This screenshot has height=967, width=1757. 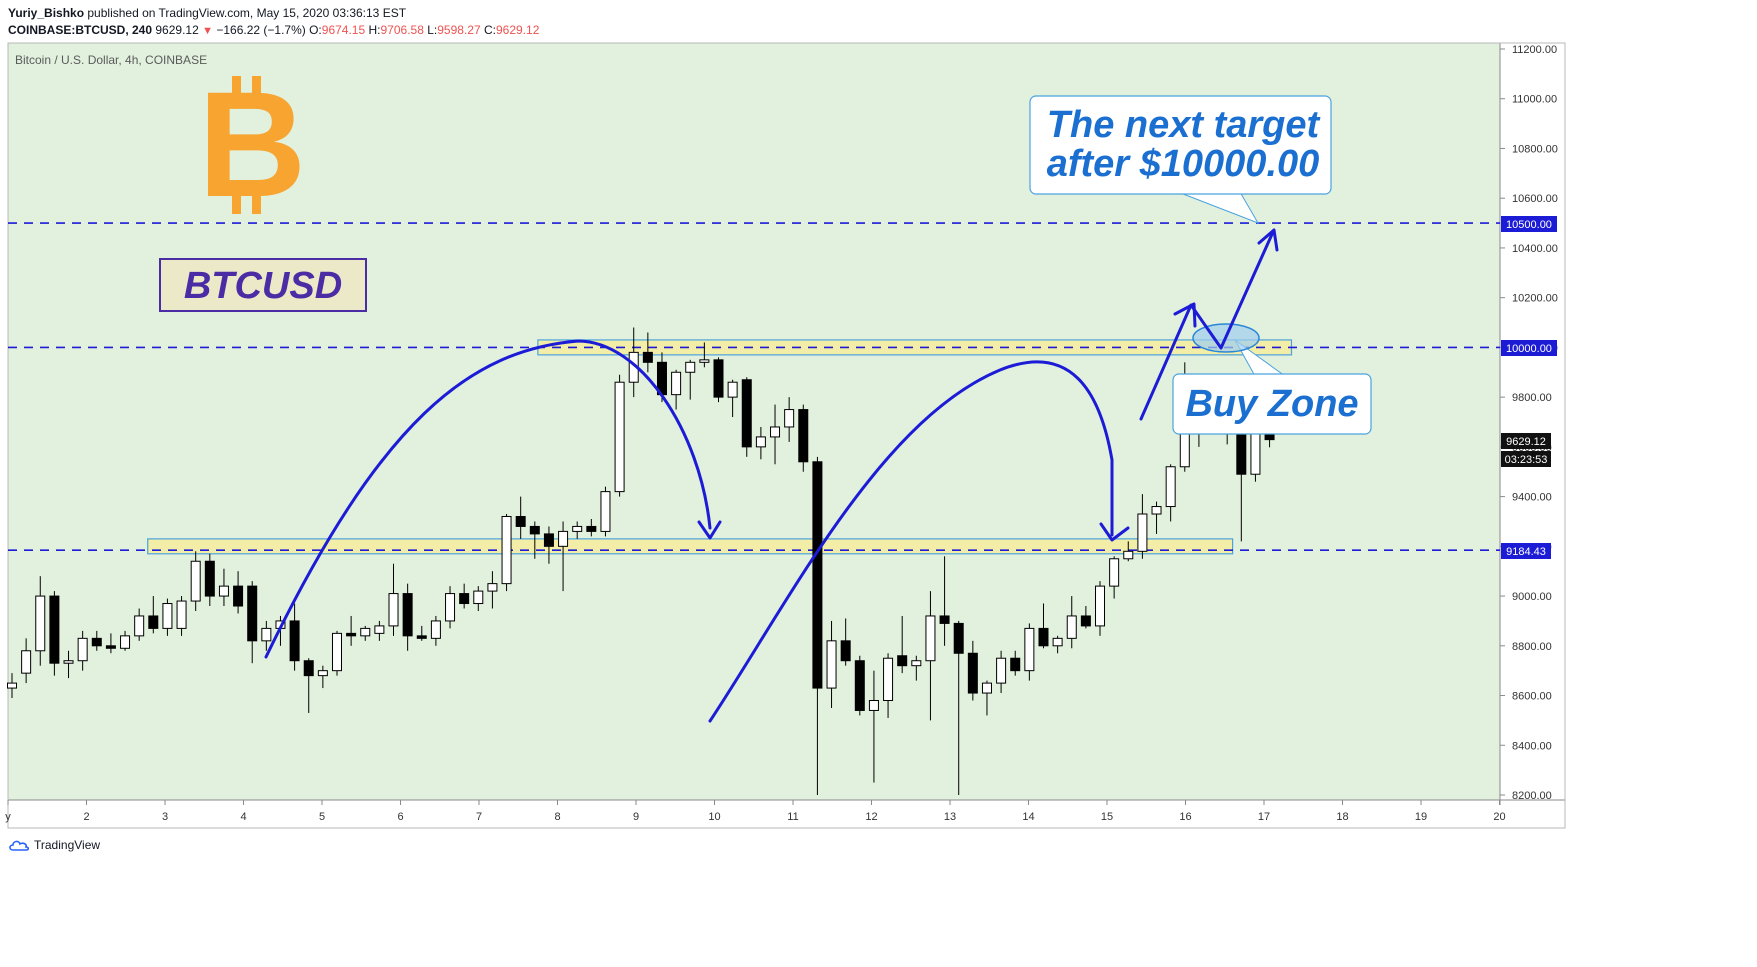 I want to click on tag-9184-bg, so click(x=1526, y=551).